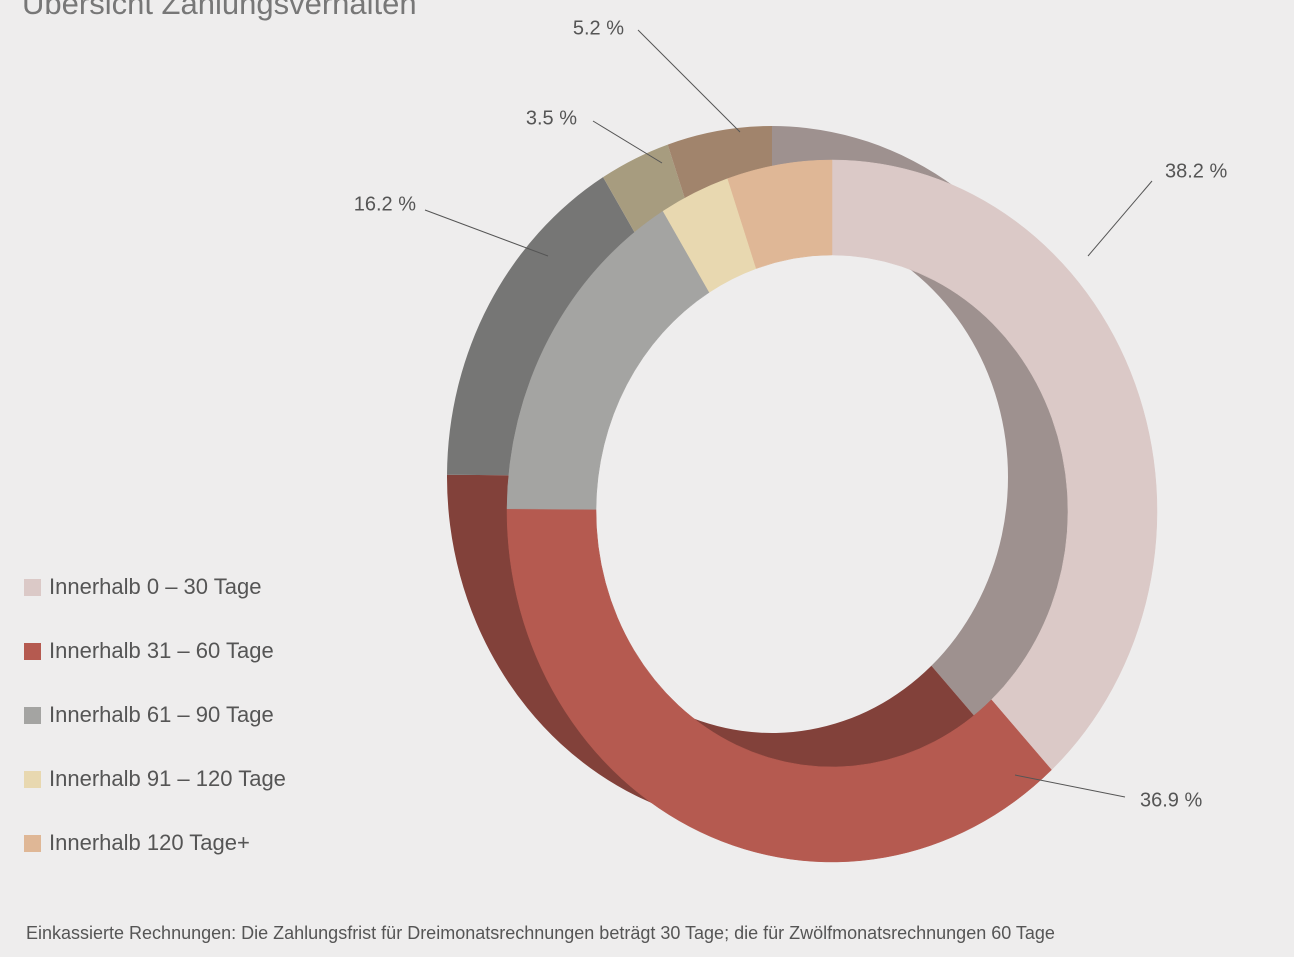  What do you see at coordinates (167, 778) in the screenshot?
I see `legend-label: Innerhalb 91 – 120 Tage` at bounding box center [167, 778].